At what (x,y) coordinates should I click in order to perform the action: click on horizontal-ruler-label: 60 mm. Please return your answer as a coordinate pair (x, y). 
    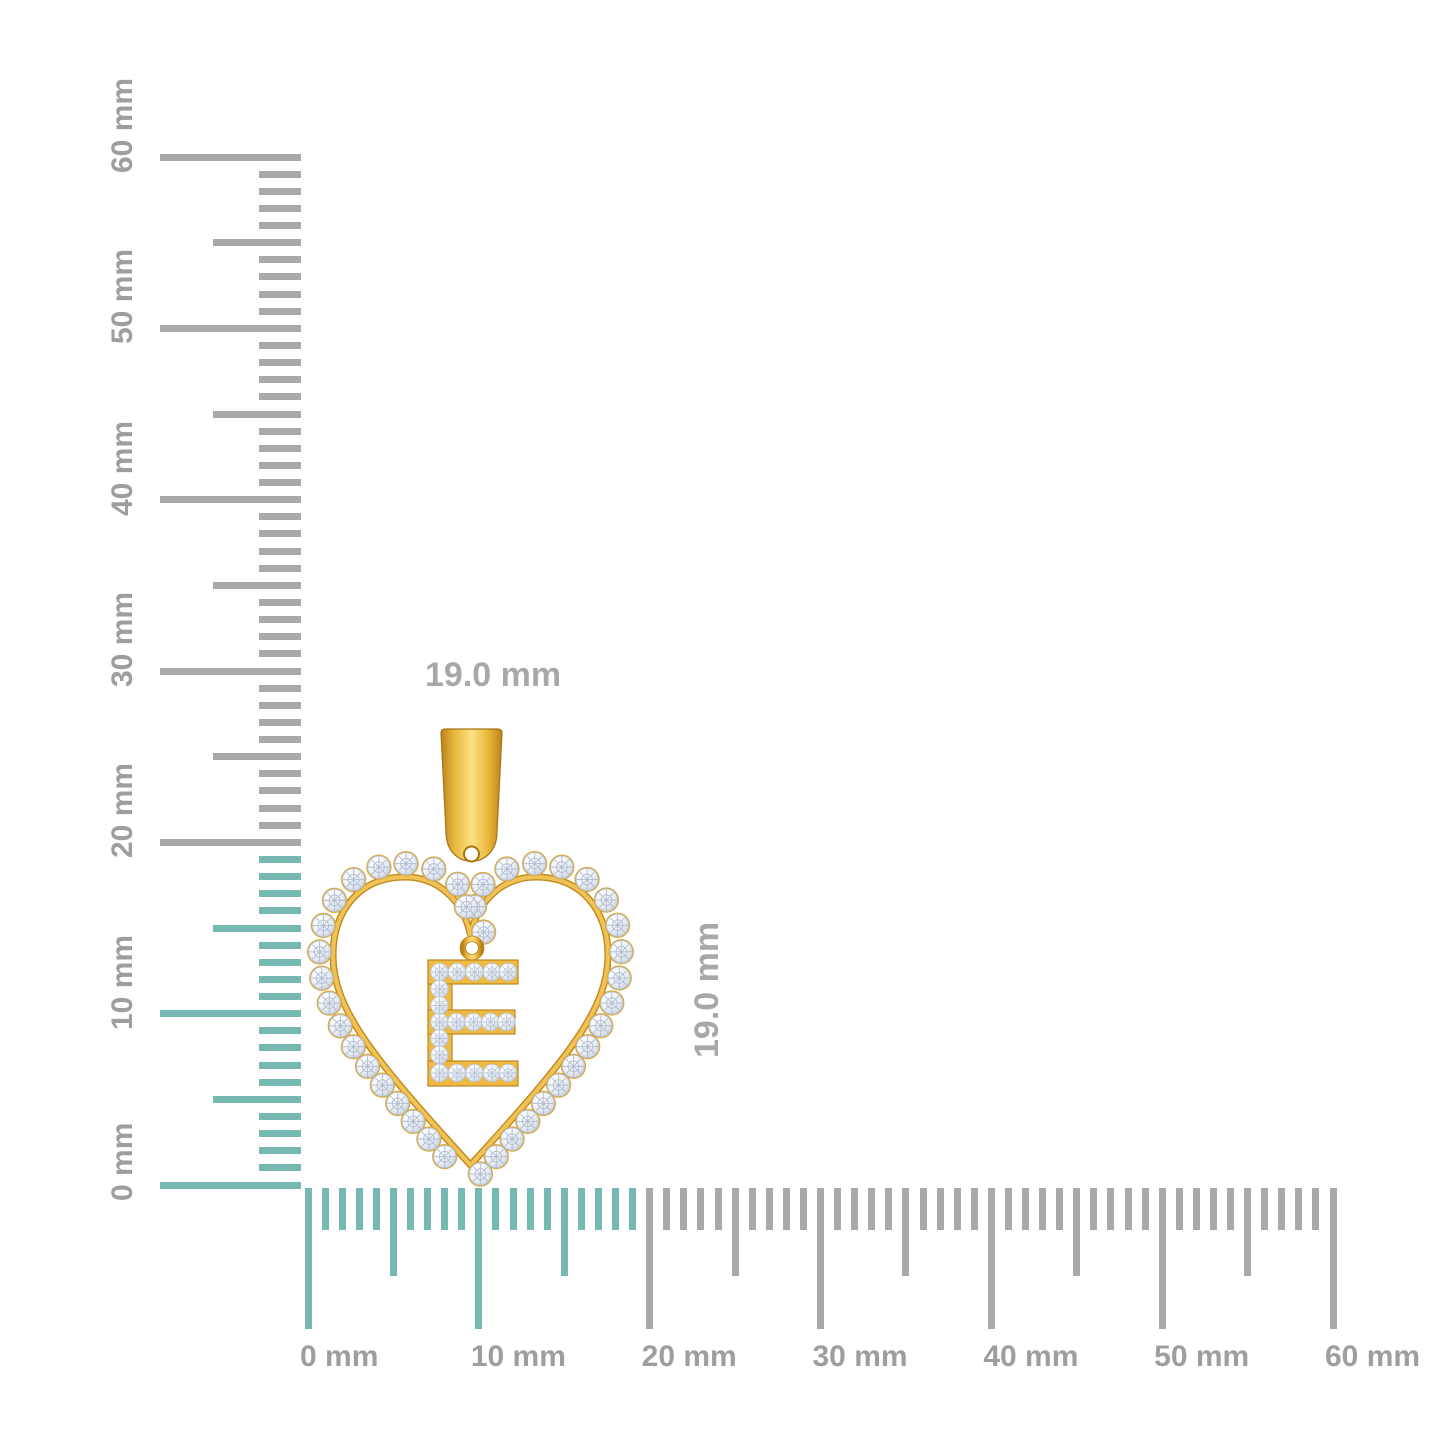
    Looking at the image, I should click on (1373, 1356).